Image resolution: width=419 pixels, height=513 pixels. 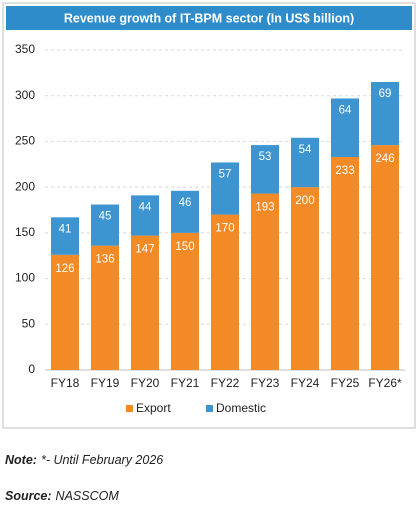 What do you see at coordinates (105, 217) in the screenshot?
I see `data-label: 45` at bounding box center [105, 217].